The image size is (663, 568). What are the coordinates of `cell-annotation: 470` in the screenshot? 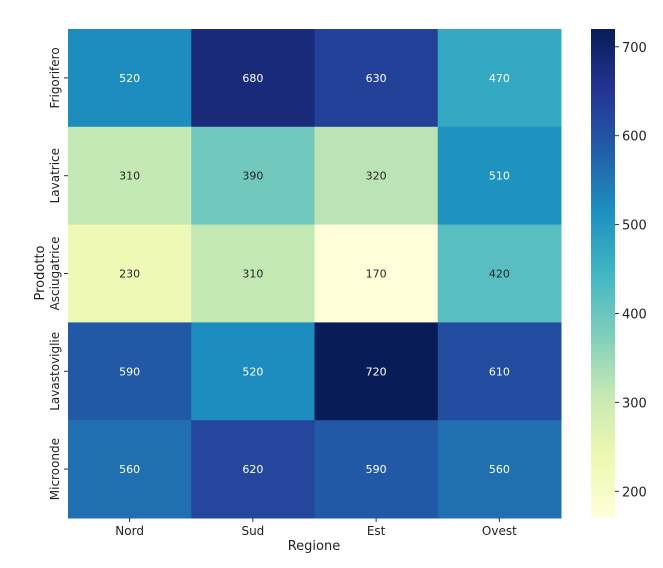 It's located at (499, 78).